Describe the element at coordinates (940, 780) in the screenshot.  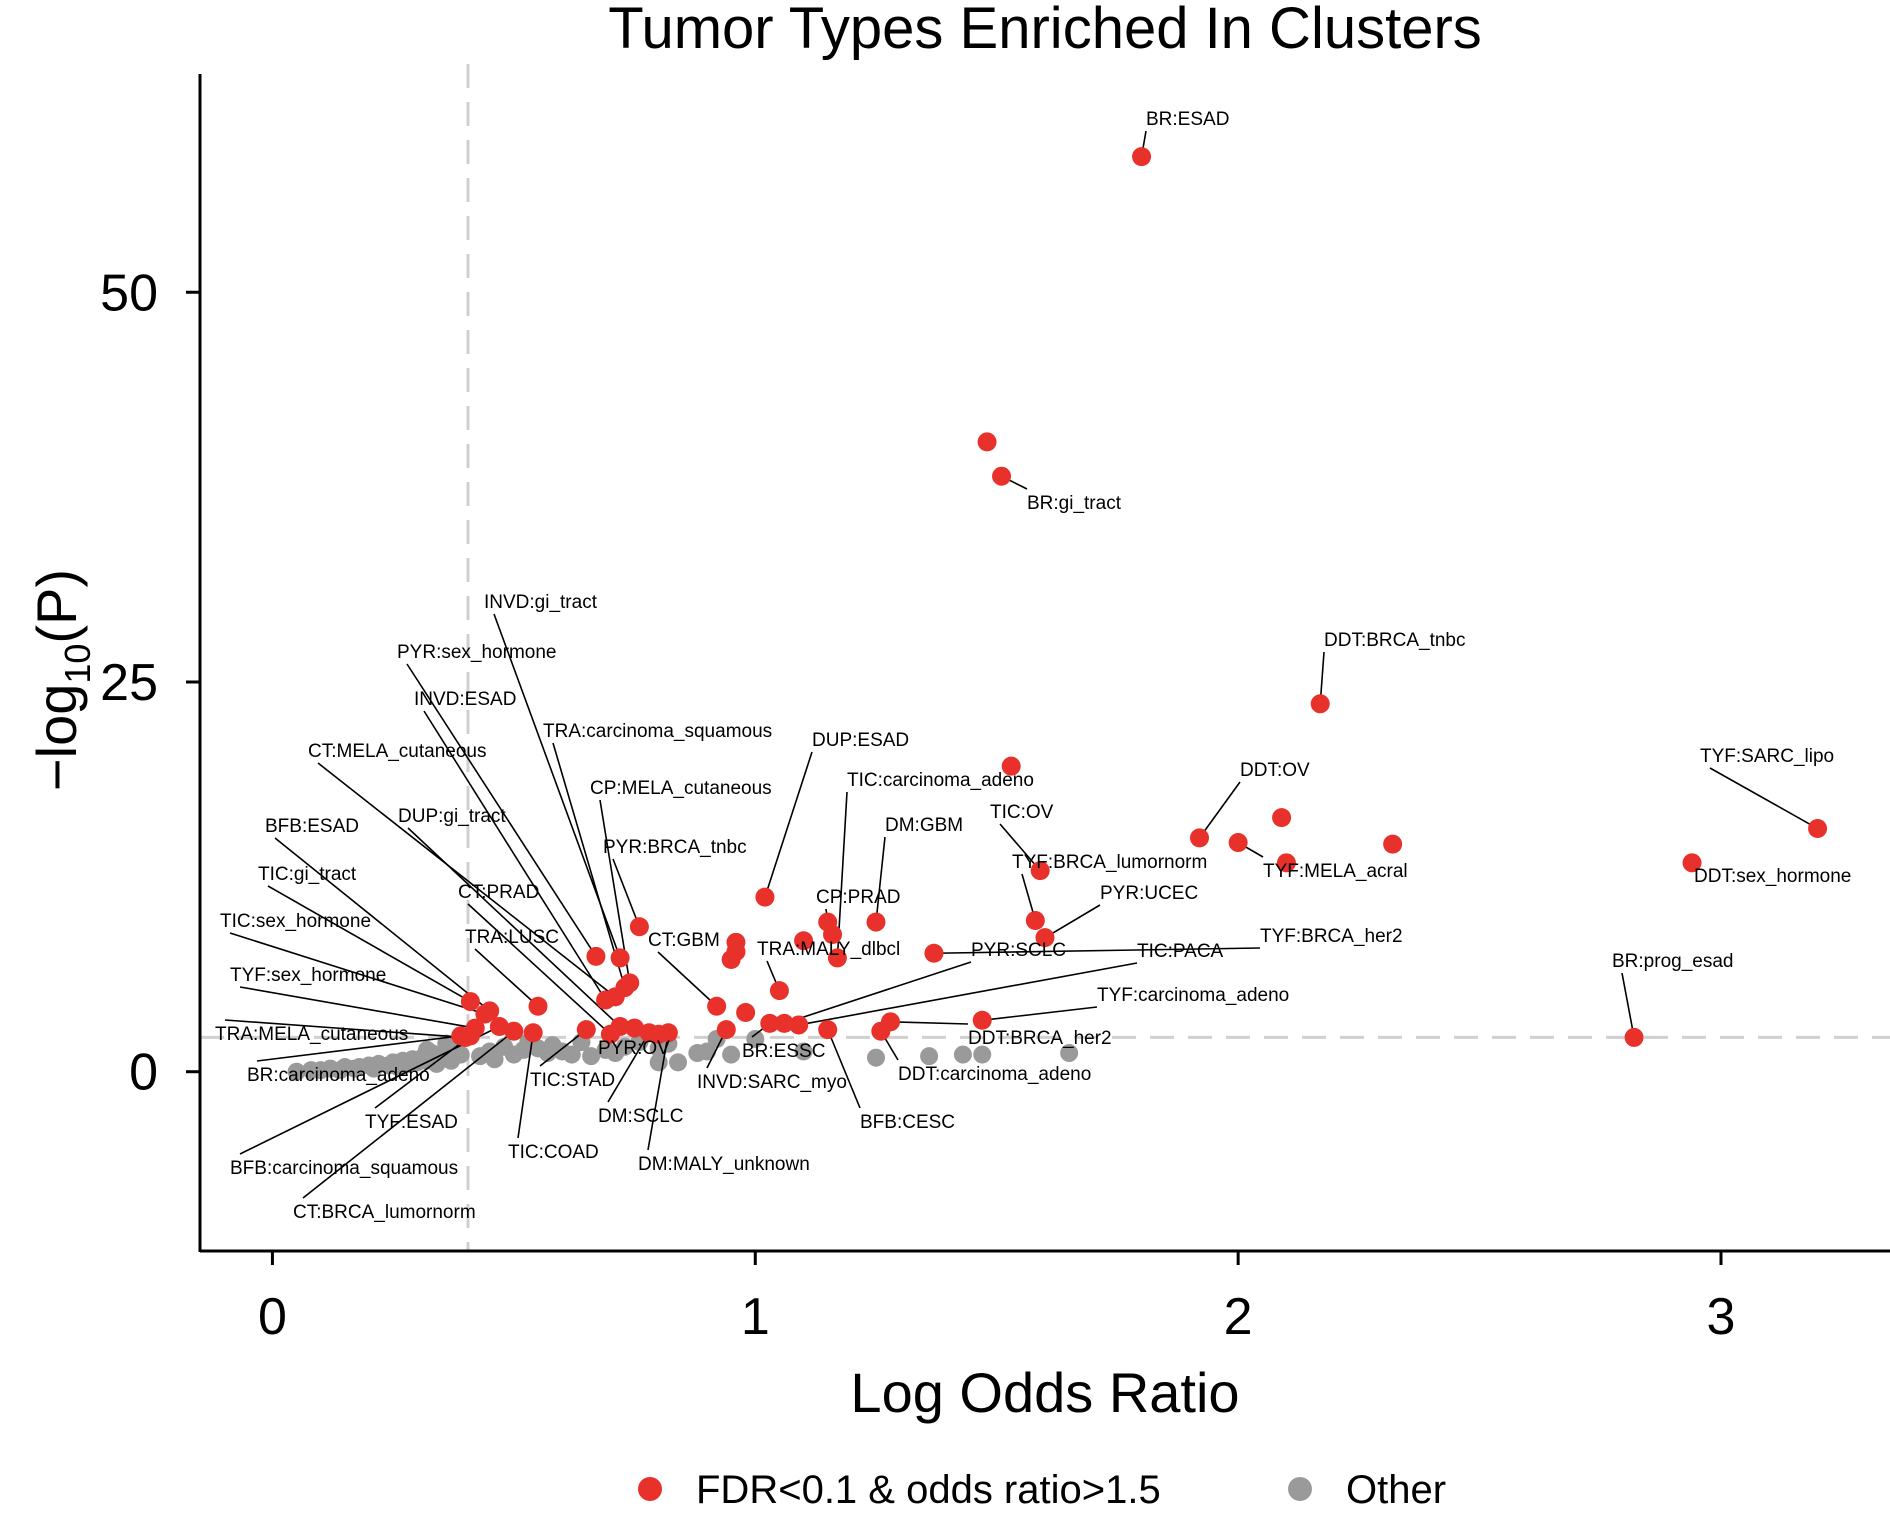
I see `point-label: TIC:carcinoma_adeno` at that location.